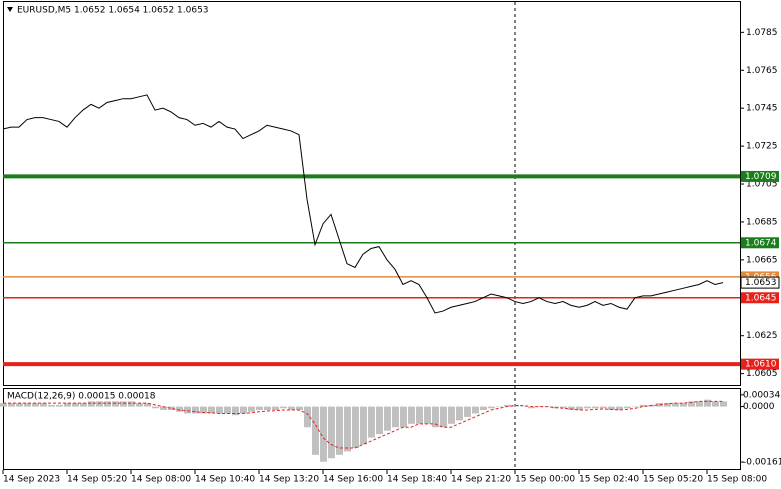 This screenshot has height=489, width=781. What do you see at coordinates (81, 397) in the screenshot?
I see `macd-title: MACD(12,26,9) 0.00015 0.00018` at bounding box center [81, 397].